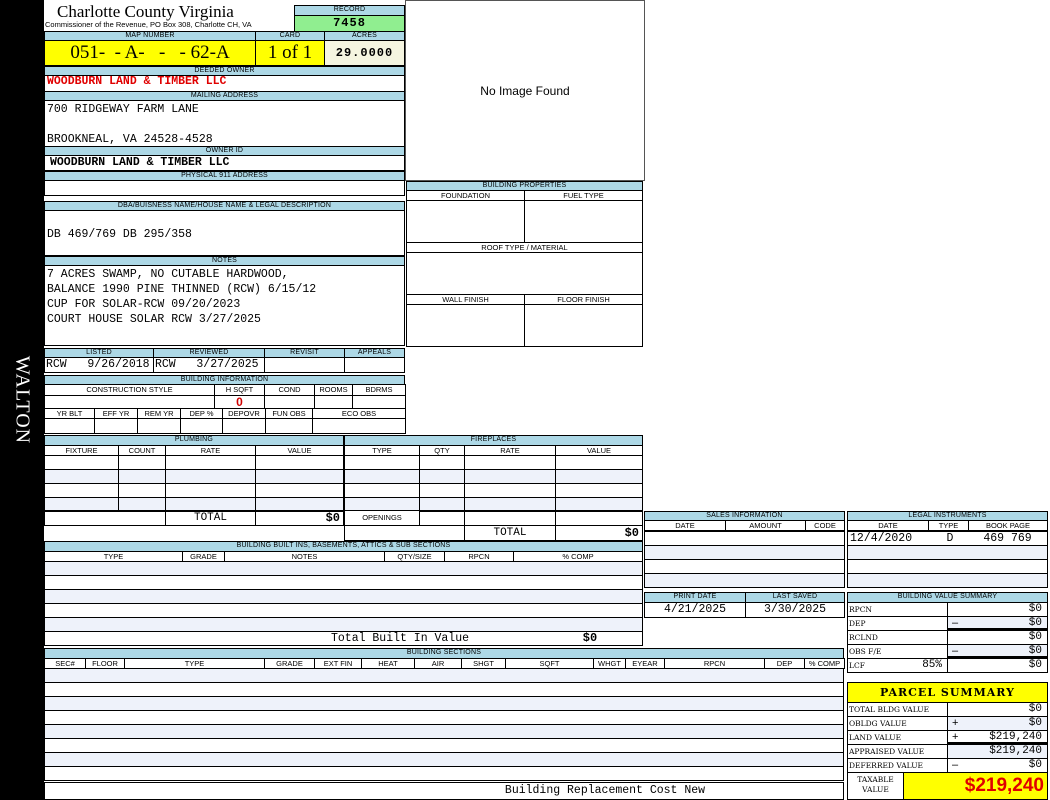  What do you see at coordinates (897, 723) in the screenshot?
I see `parcel-summary-row-label: OBLDG VALUE` at bounding box center [897, 723].